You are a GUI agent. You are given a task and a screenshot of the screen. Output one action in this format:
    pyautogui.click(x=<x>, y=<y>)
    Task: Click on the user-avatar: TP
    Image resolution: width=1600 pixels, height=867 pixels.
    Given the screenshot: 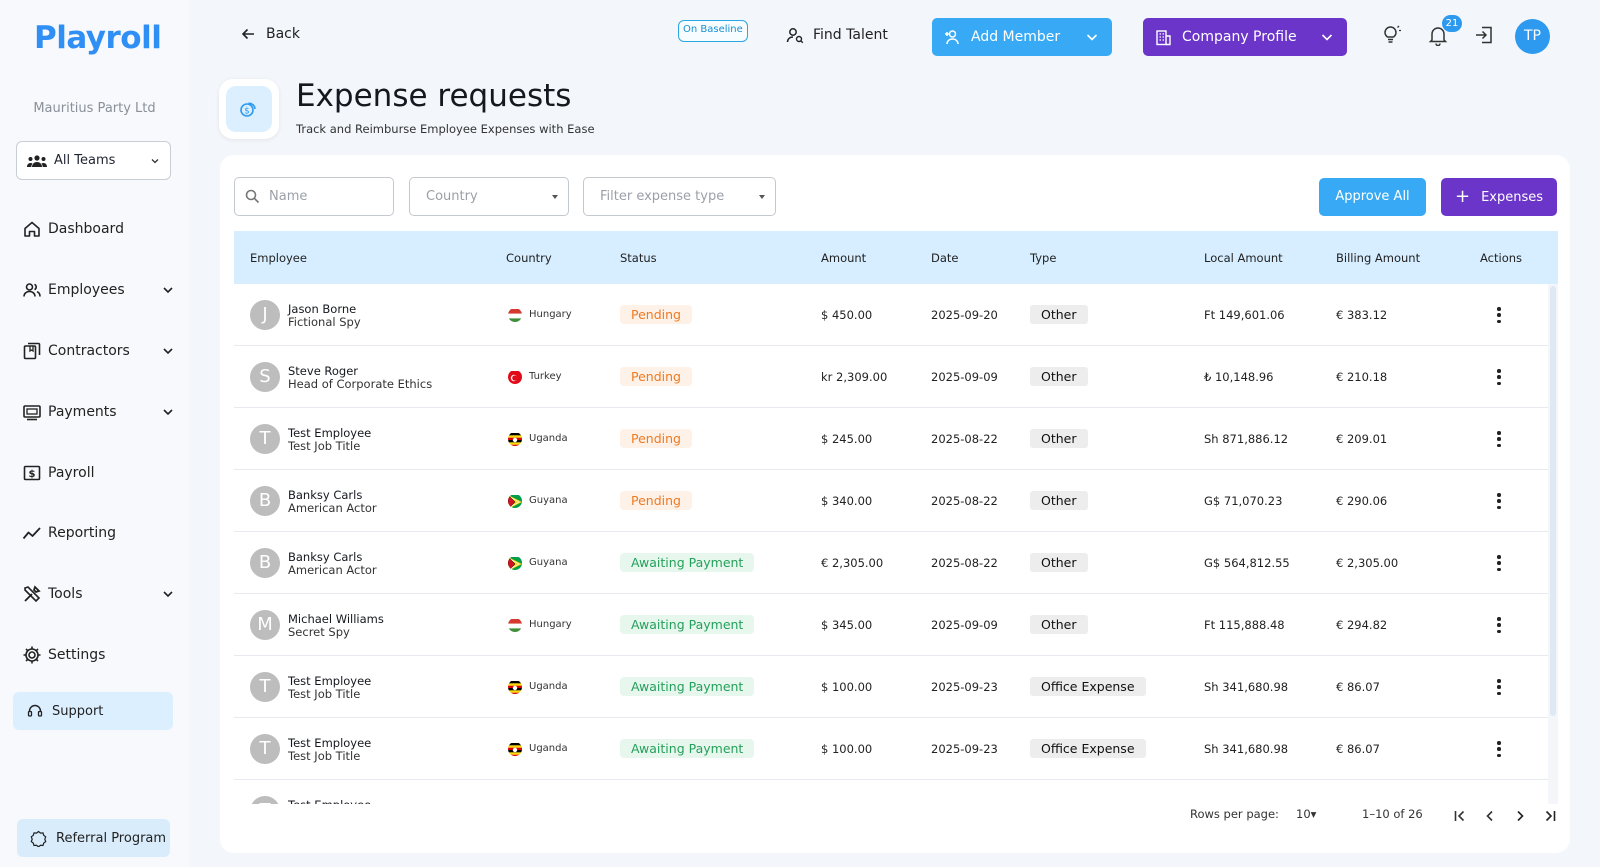 What is the action you would take?
    pyautogui.click(x=1532, y=36)
    